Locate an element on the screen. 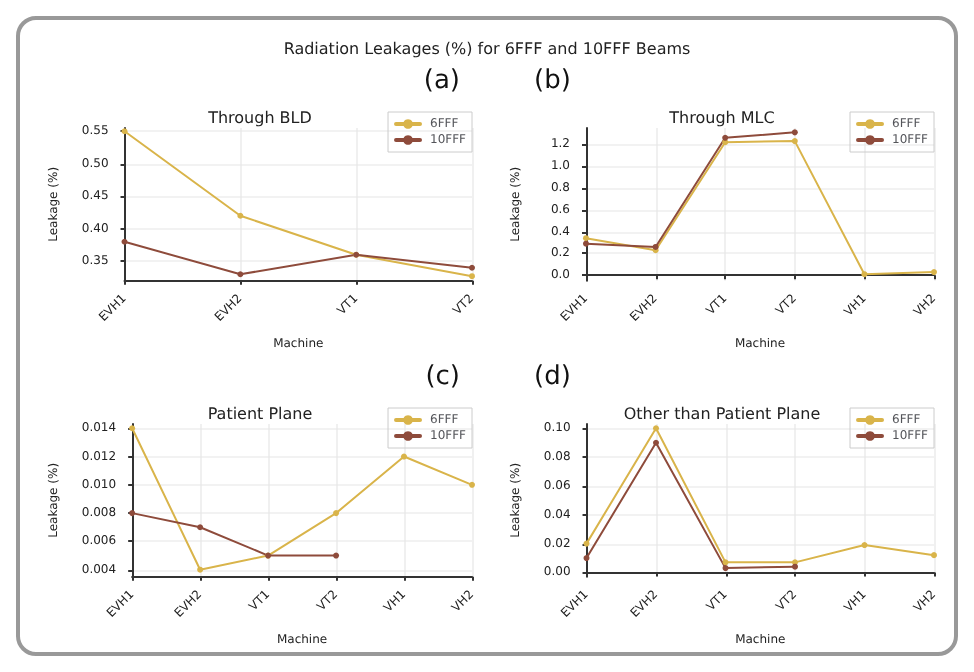 The height and width of the screenshot is (672, 974). text: (b) is located at coordinates (552, 81).